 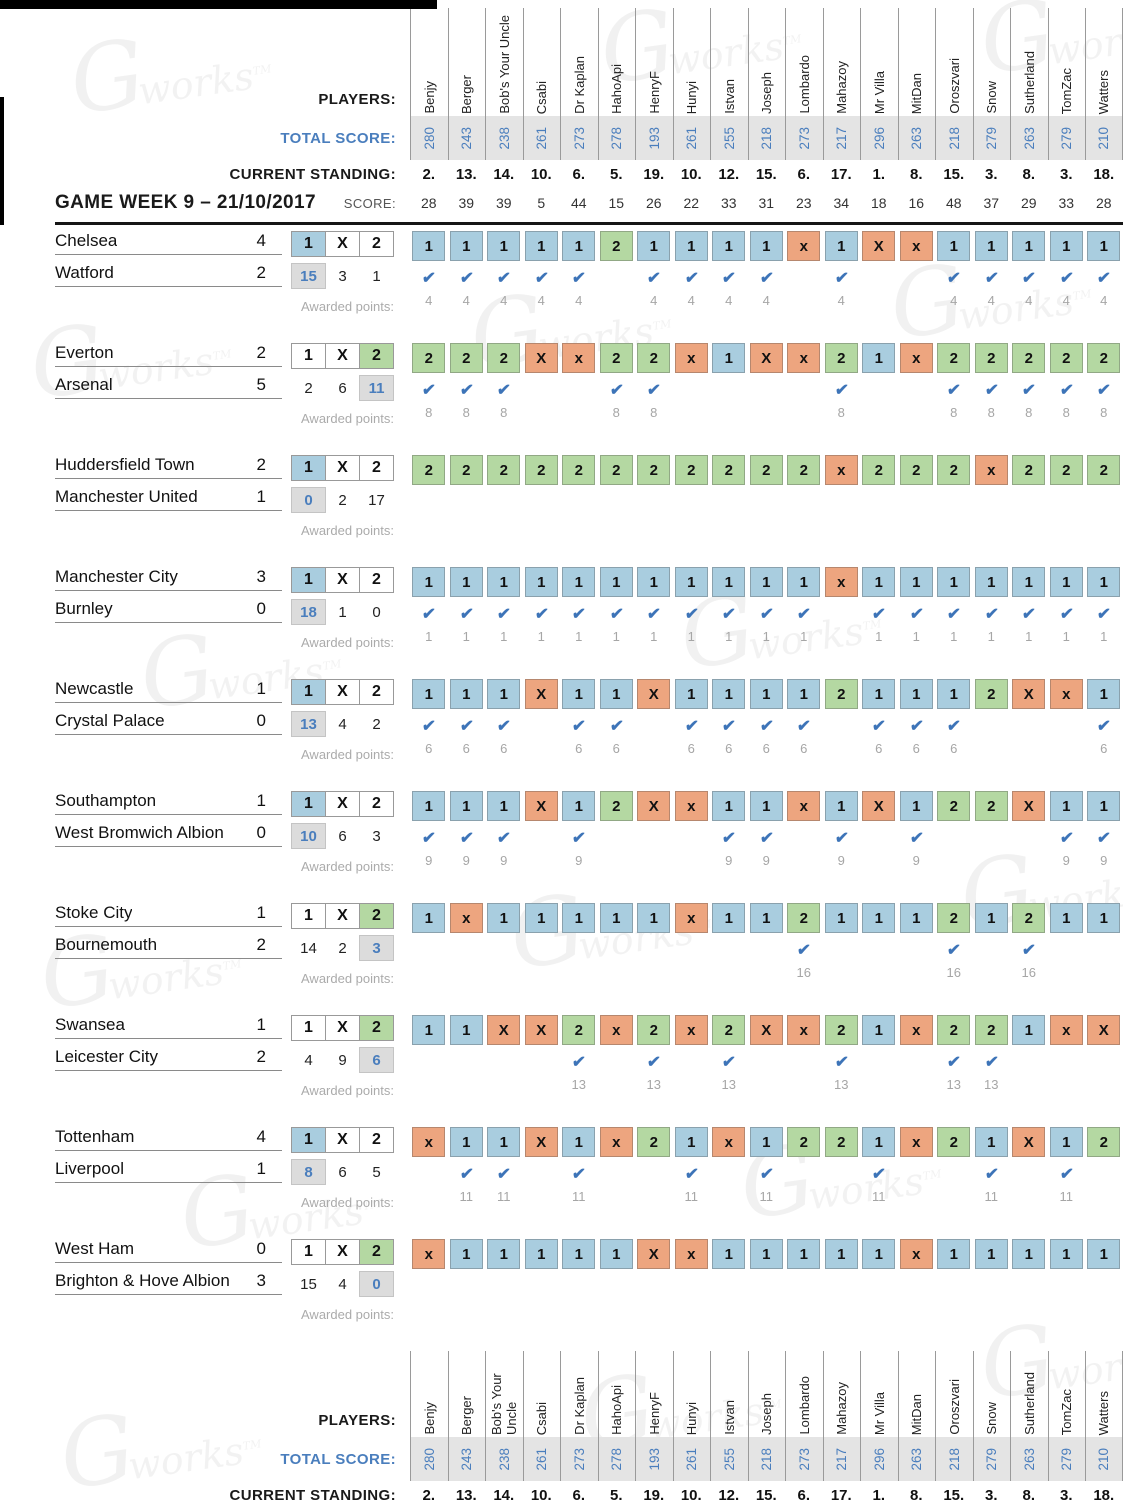 I want to click on player-total-score: 278, so click(x=617, y=1459).